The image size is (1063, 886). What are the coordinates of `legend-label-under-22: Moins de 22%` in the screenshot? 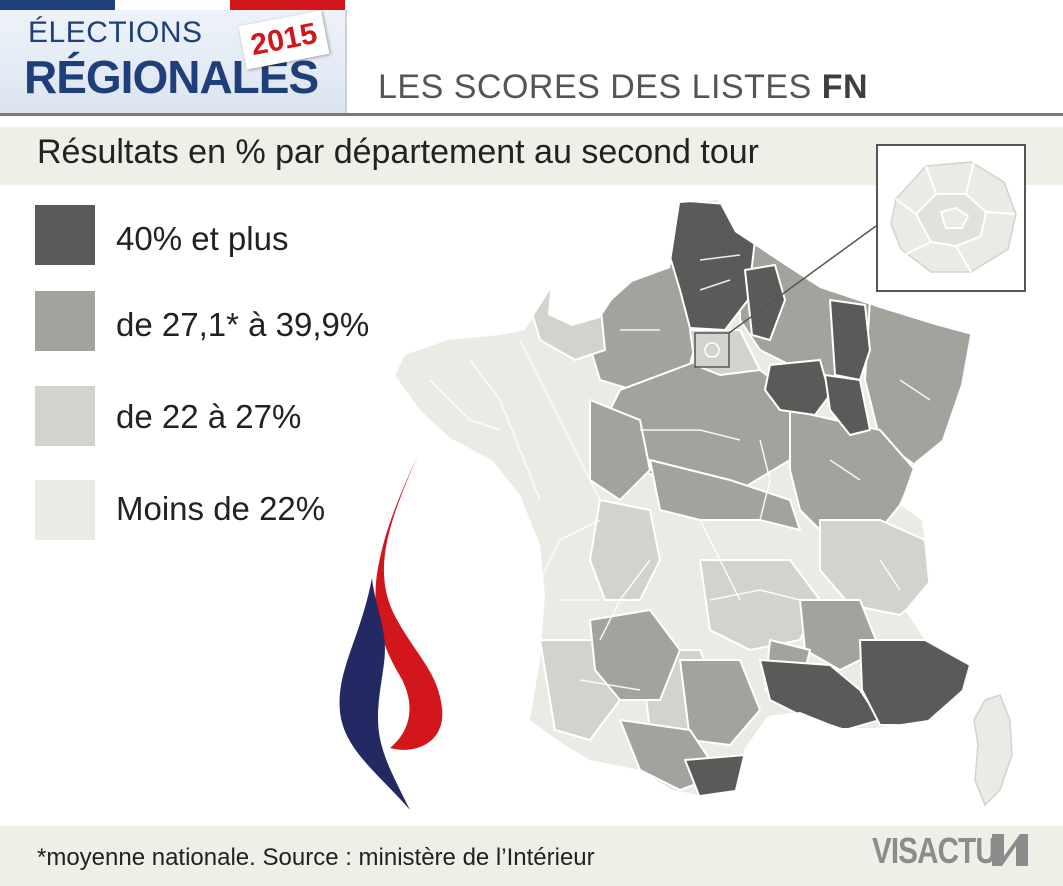 It's located at (221, 508).